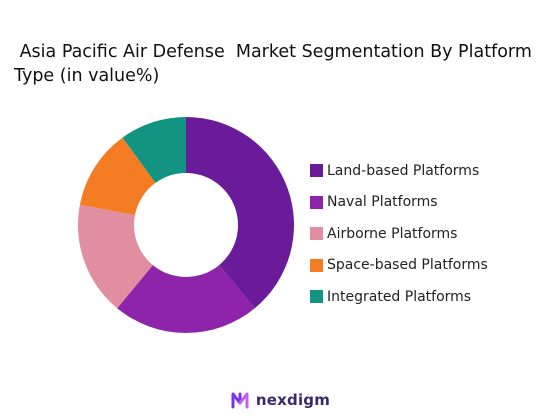 The width and height of the screenshot is (560, 415). Describe the element at coordinates (115, 256) in the screenshot. I see `slice-airborne` at that location.